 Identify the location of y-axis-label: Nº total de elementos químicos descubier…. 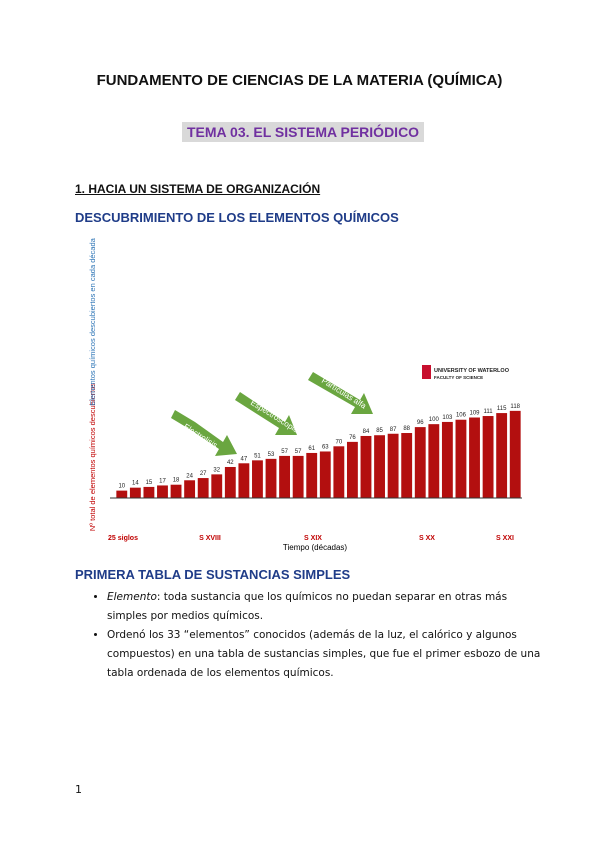
(92, 457).